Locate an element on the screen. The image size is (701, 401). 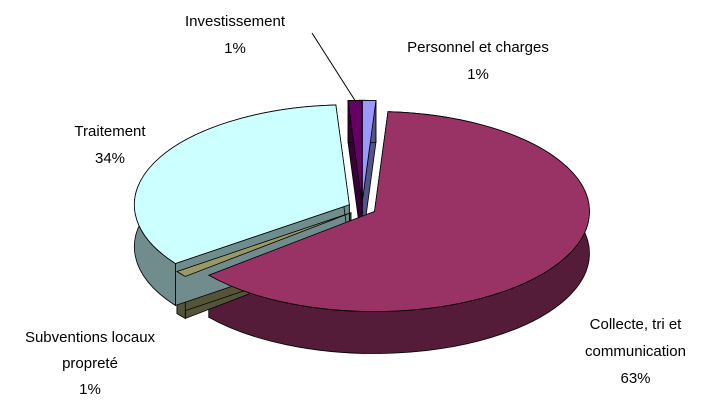
leader-line is located at coordinates (334, 67).